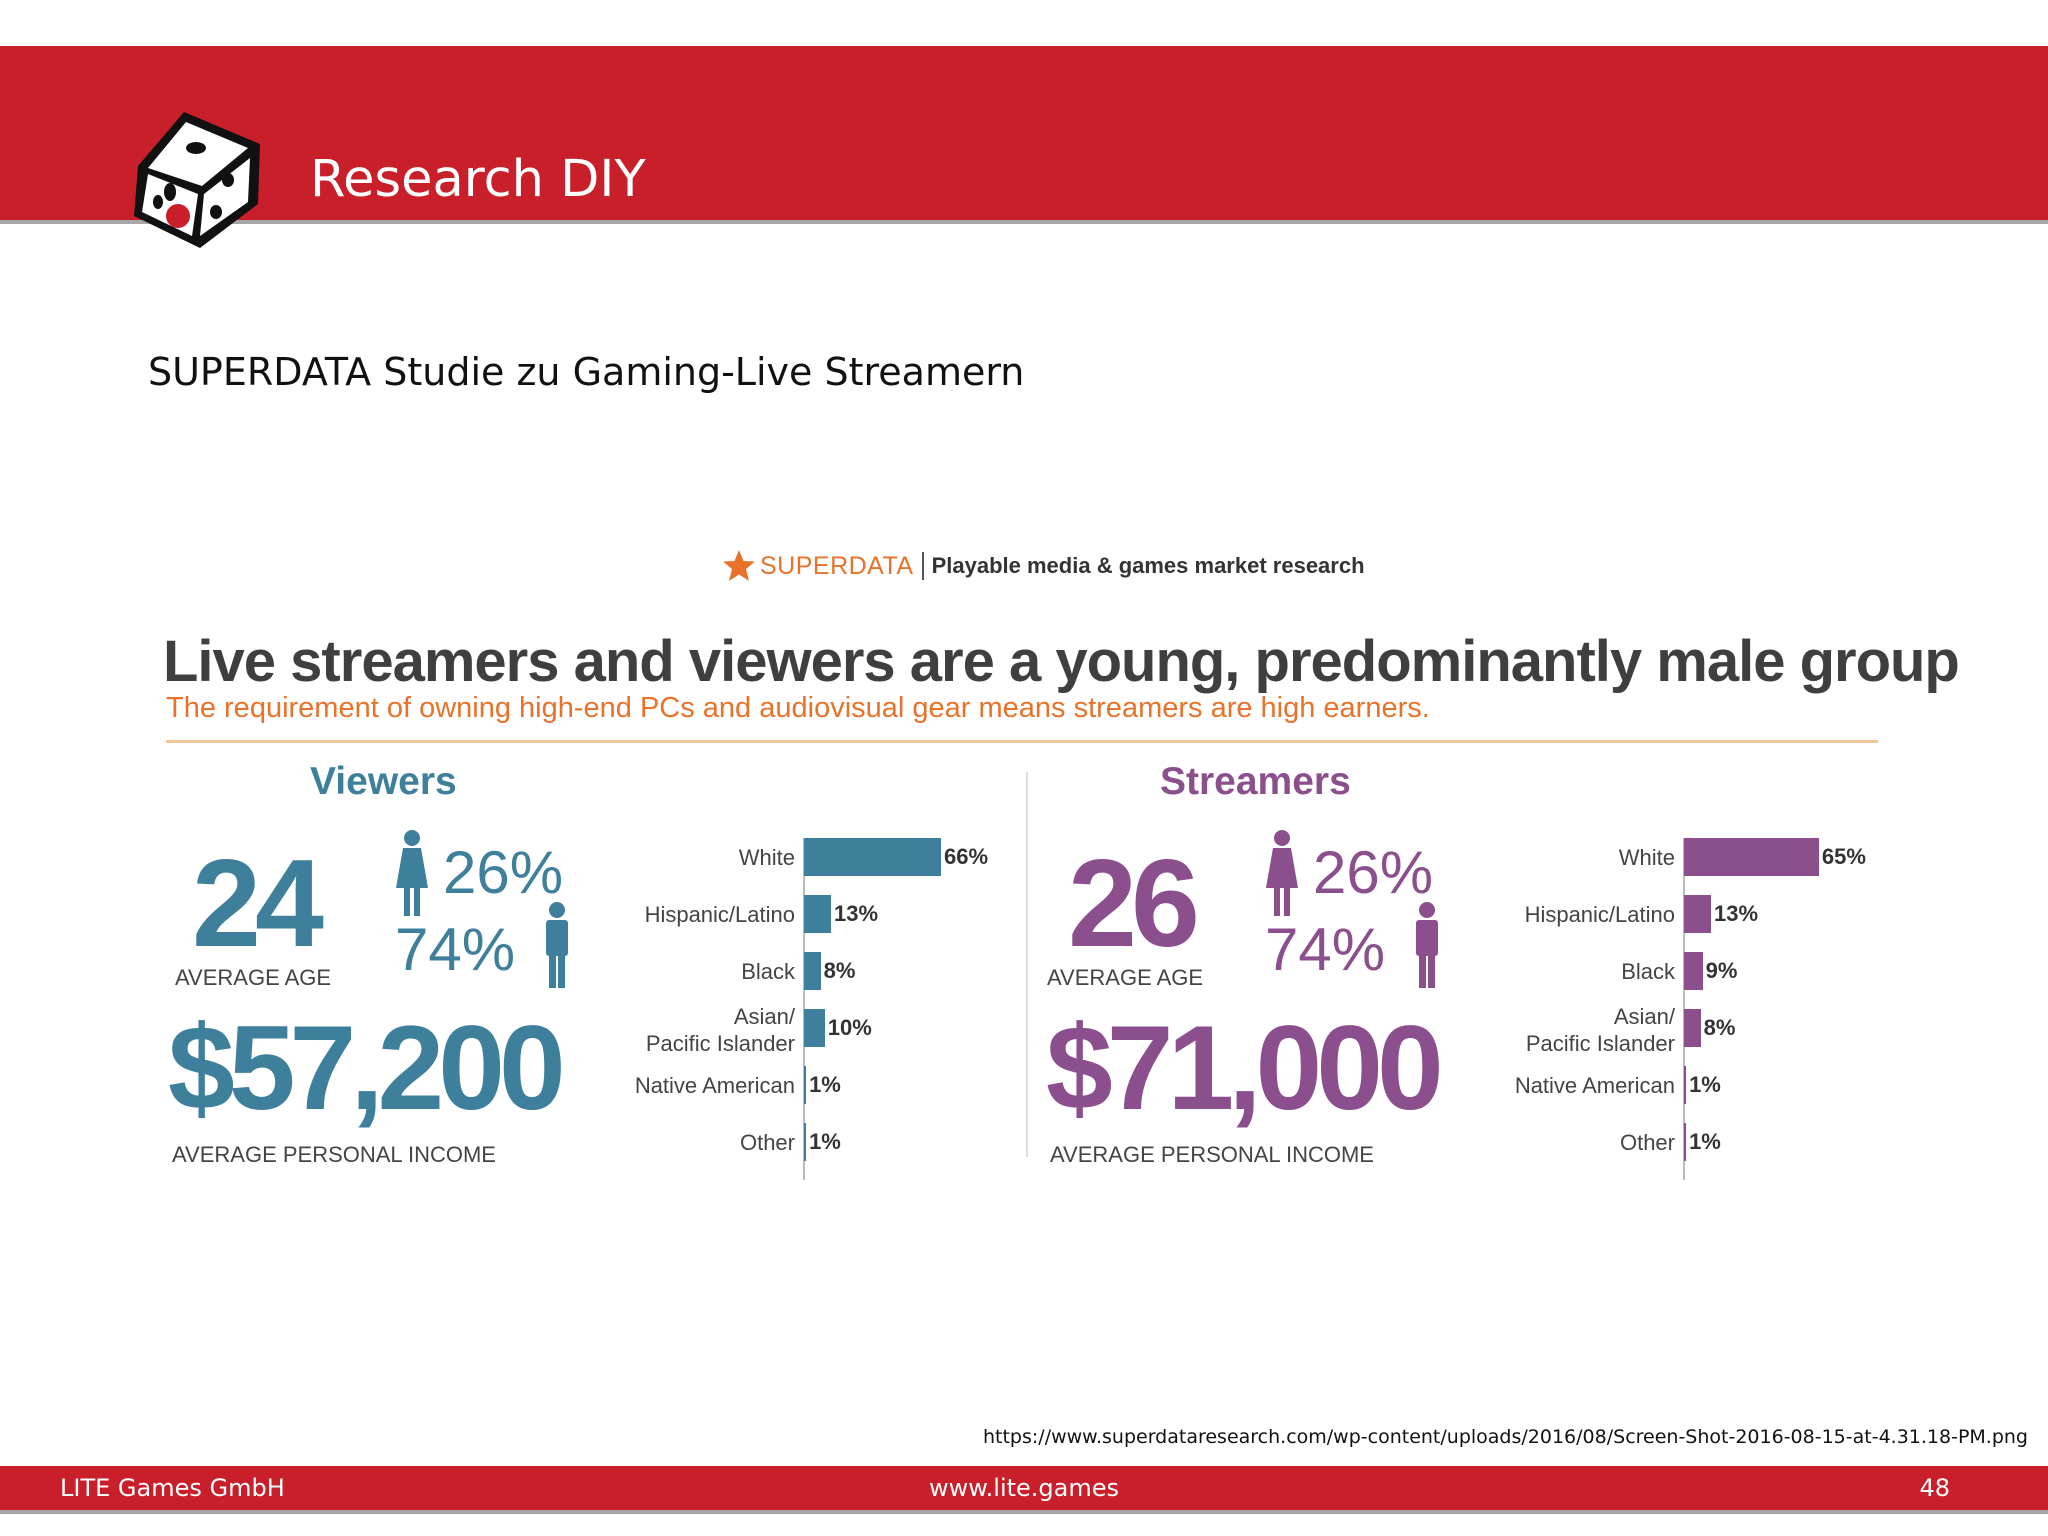 The image size is (2048, 1536). Describe the element at coordinates (739, 565) in the screenshot. I see `star-icon` at that location.